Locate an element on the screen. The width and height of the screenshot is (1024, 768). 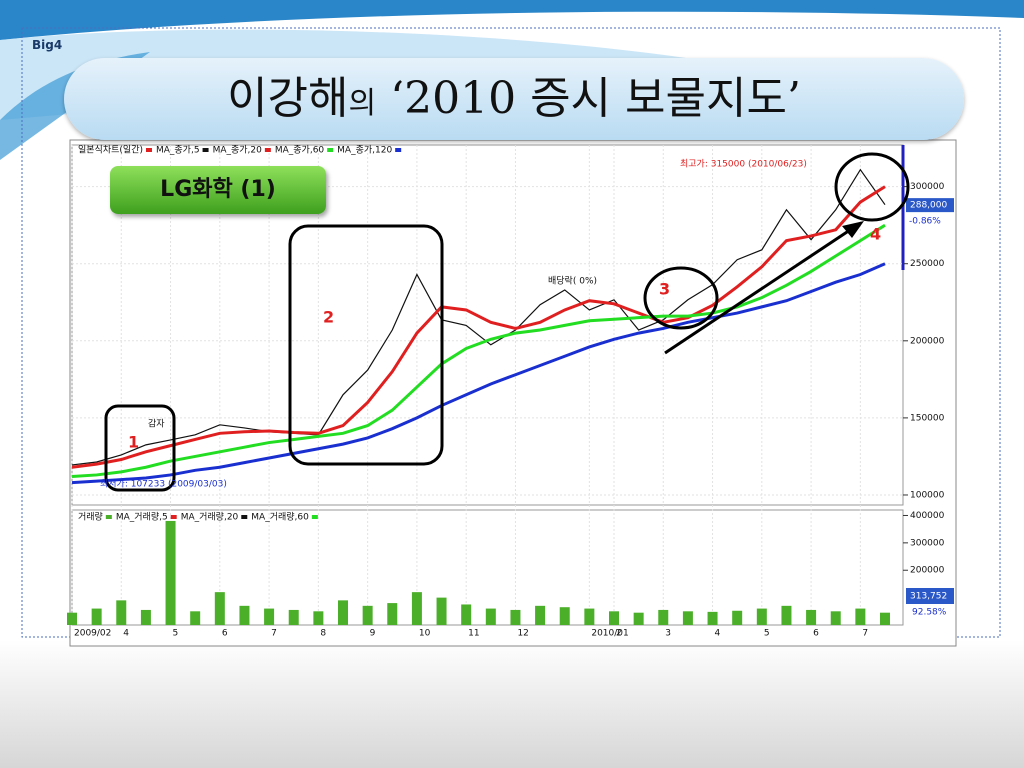
marker-label: 2 is located at coordinates (328, 317).